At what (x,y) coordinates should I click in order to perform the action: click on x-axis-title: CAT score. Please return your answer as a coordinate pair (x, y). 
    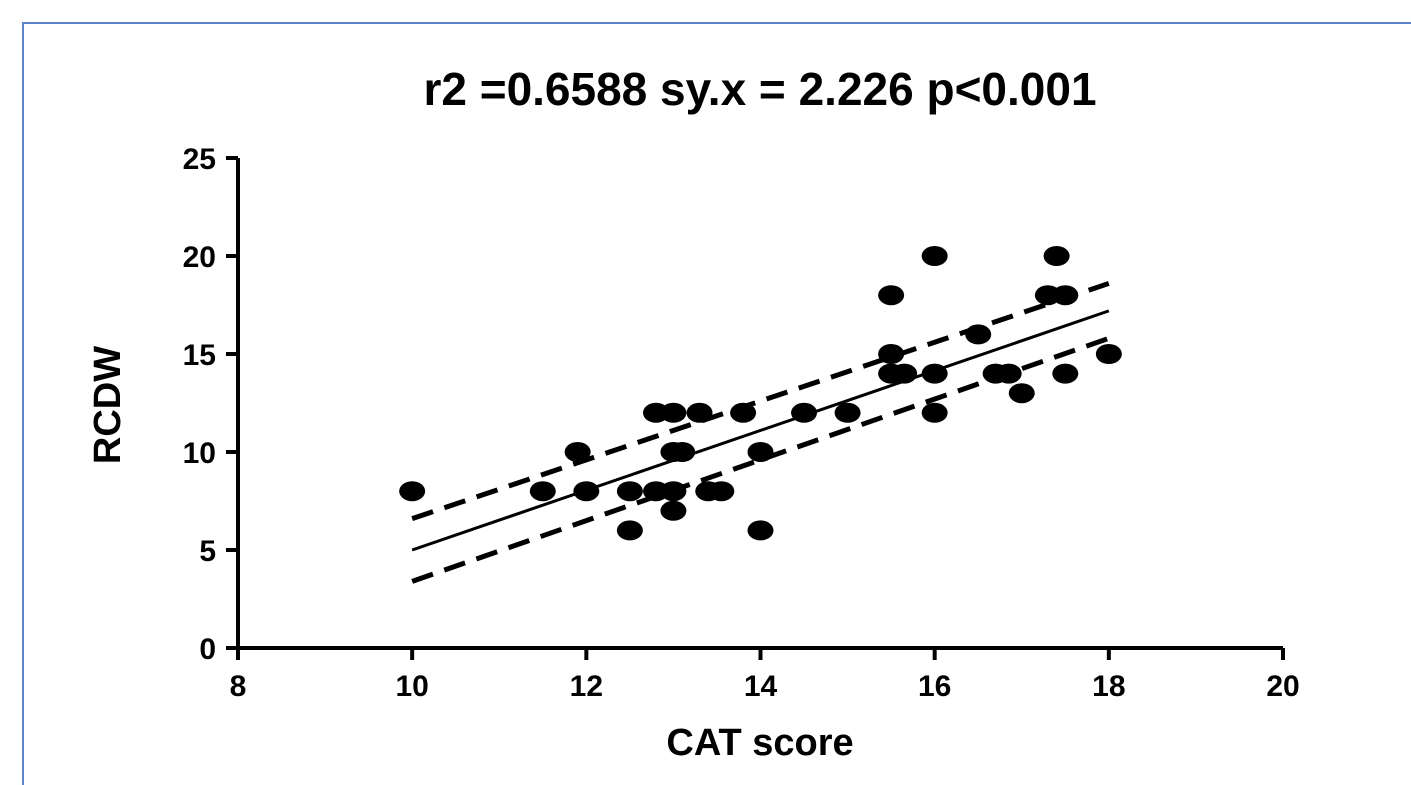
    Looking at the image, I should click on (759, 743).